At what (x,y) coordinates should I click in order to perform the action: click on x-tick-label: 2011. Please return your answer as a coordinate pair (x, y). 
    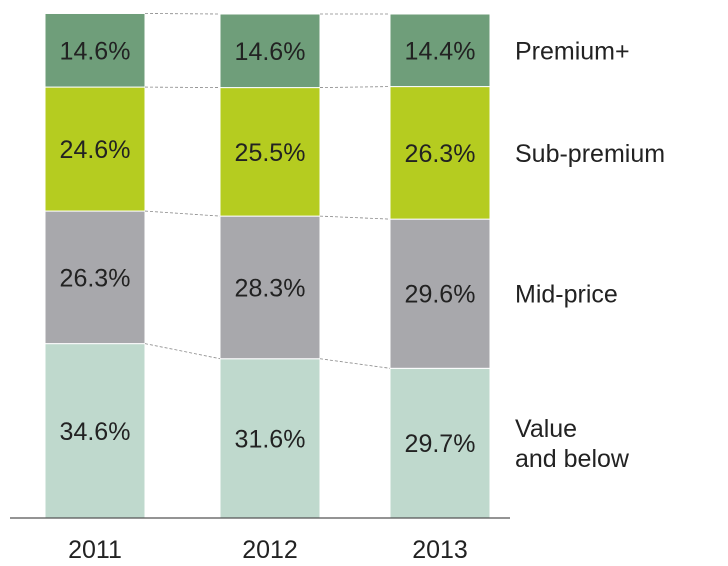
    Looking at the image, I should click on (95, 550).